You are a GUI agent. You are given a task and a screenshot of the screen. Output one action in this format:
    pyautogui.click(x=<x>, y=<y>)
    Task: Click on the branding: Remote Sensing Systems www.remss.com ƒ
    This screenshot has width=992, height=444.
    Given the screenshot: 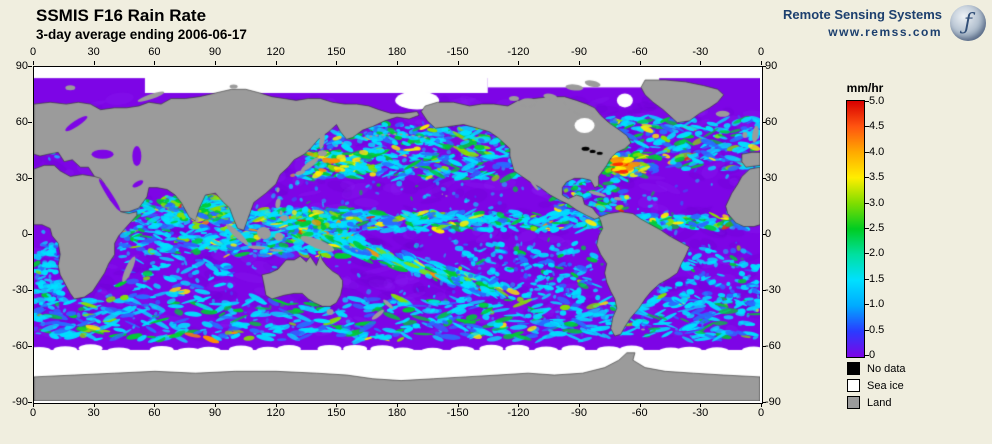 What is the action you would take?
    pyautogui.click(x=884, y=23)
    